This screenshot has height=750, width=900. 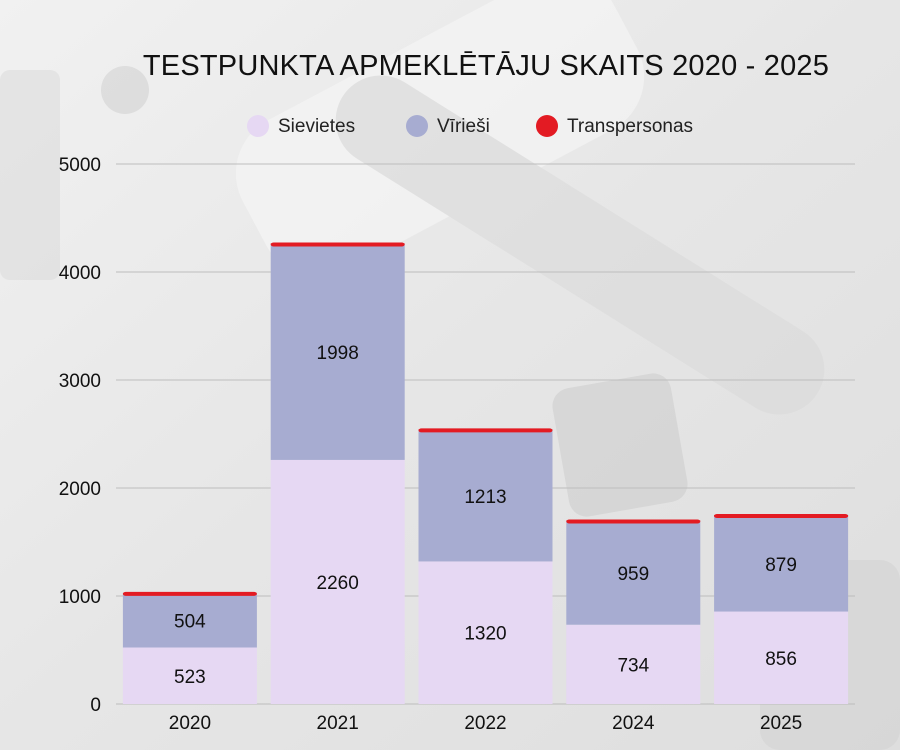 I want to click on bar-sievietes-2025, so click(x=781, y=657).